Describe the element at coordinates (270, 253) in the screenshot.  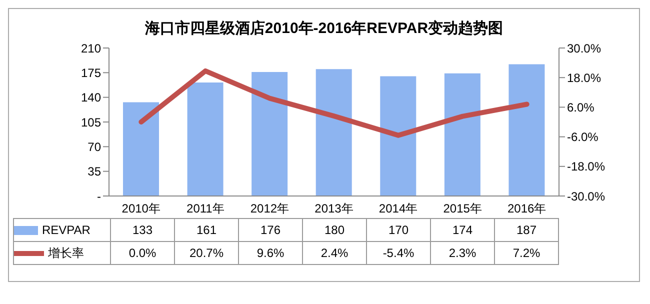
I see `data-label: 9.6%` at that location.